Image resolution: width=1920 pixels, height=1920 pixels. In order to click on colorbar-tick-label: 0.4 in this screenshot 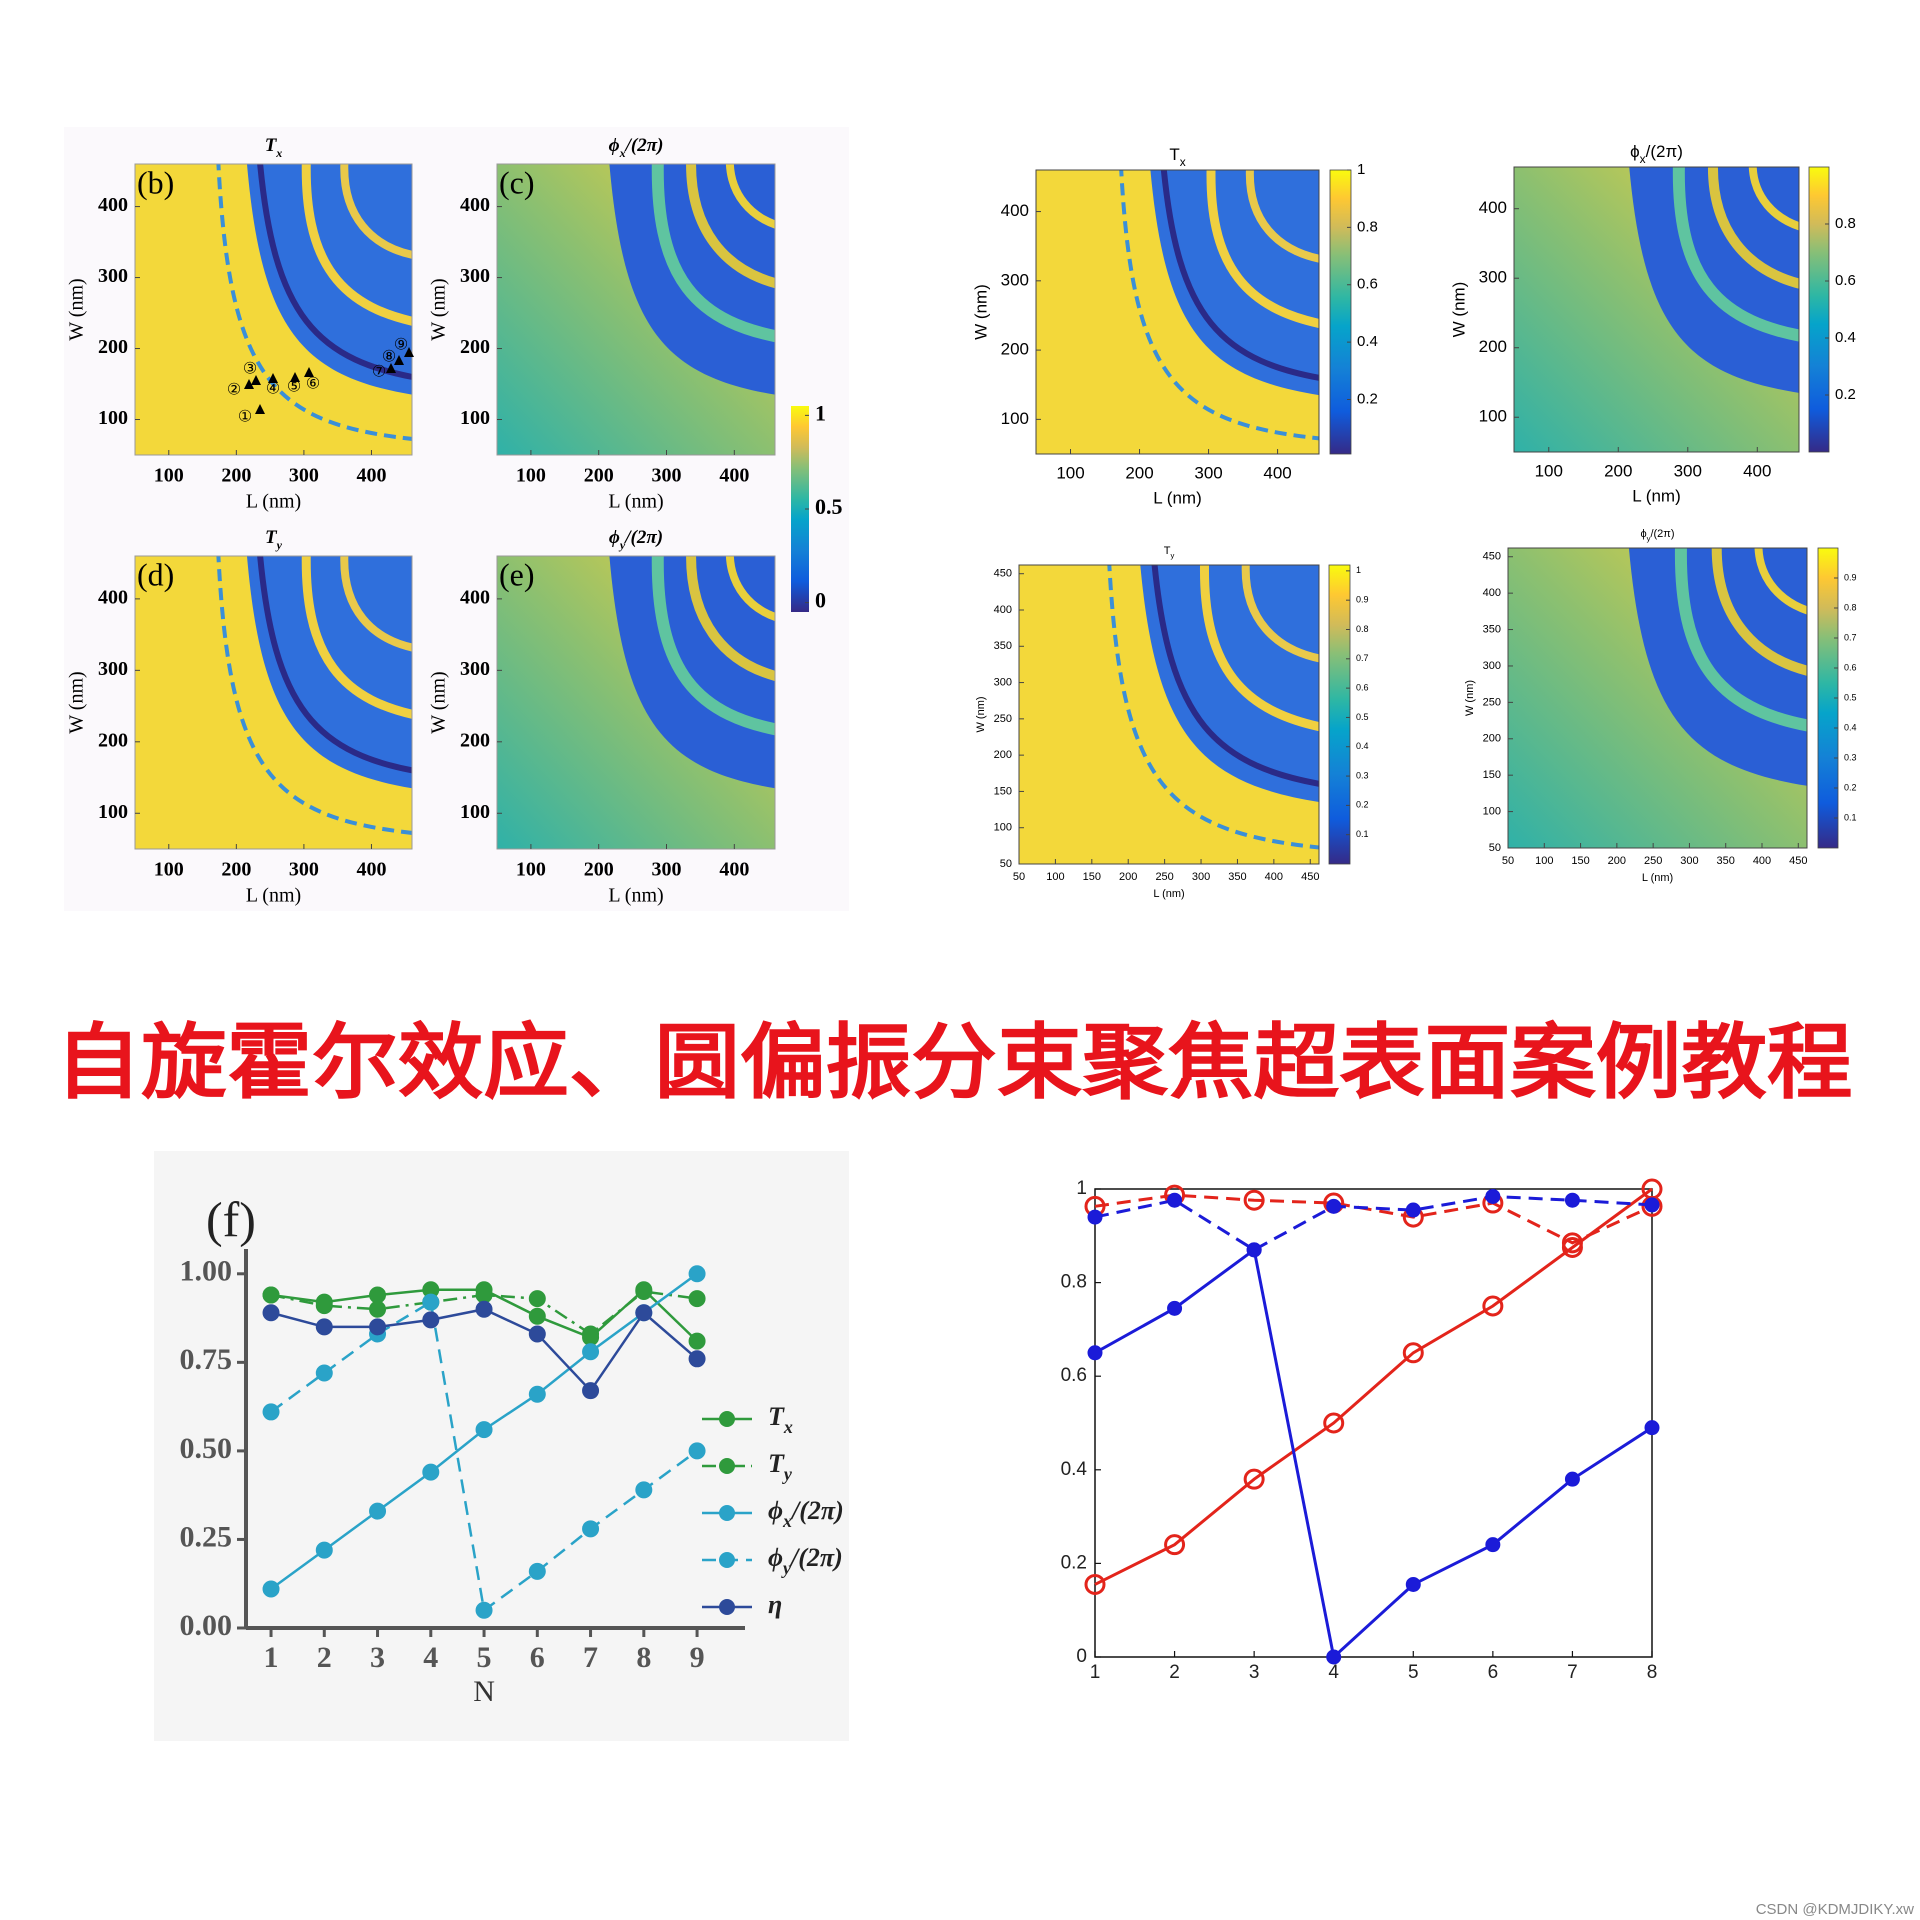, I will do `click(1367, 341)`.